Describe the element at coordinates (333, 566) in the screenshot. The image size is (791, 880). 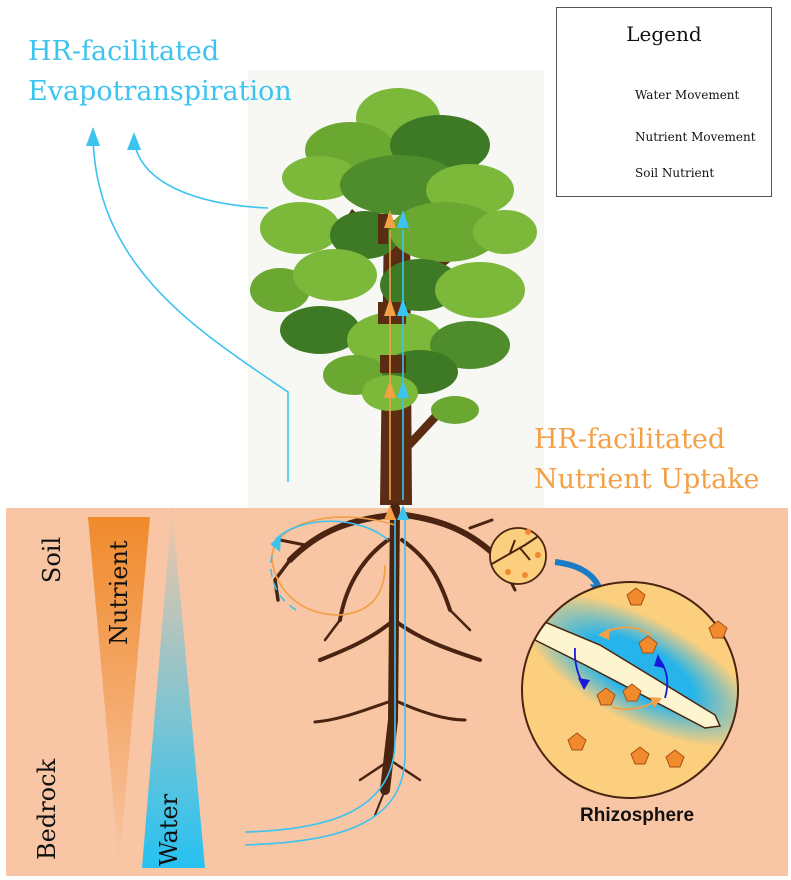
I see `nutrient-root-loop` at that location.